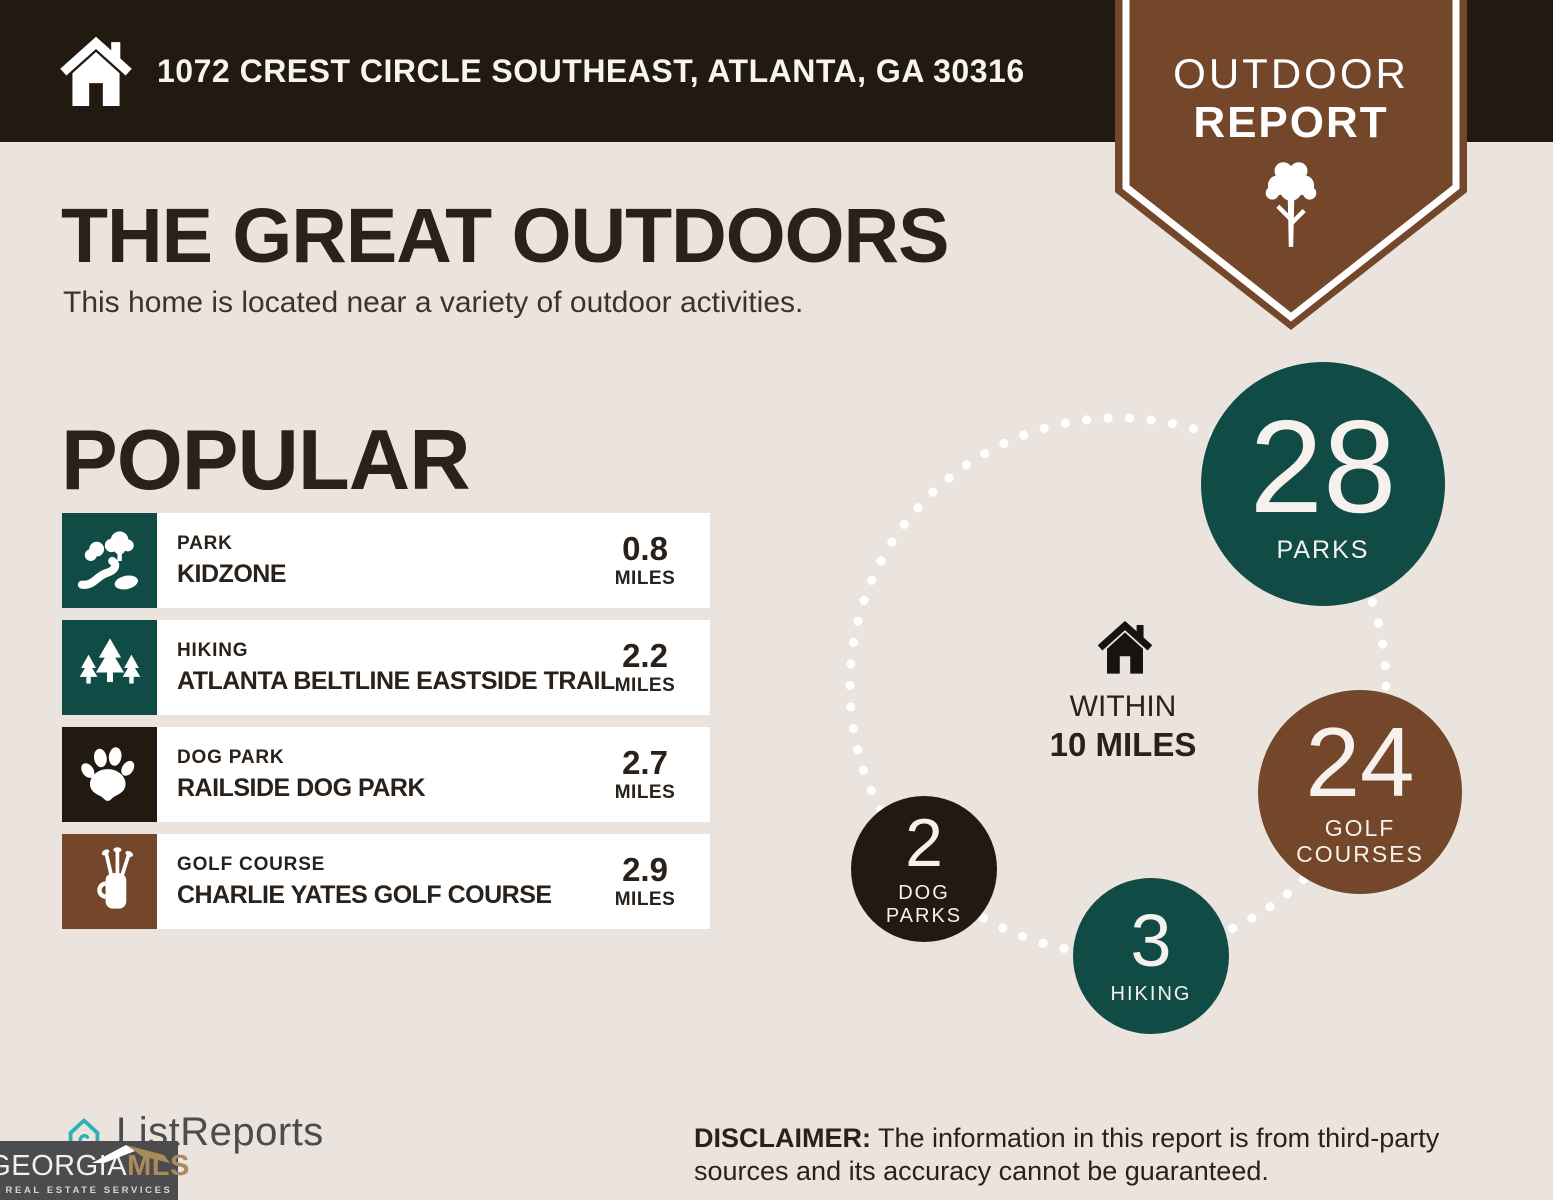 The height and width of the screenshot is (1200, 1553). Describe the element at coordinates (924, 904) in the screenshot. I see `dog-parks-label: DOG PARKS` at that location.